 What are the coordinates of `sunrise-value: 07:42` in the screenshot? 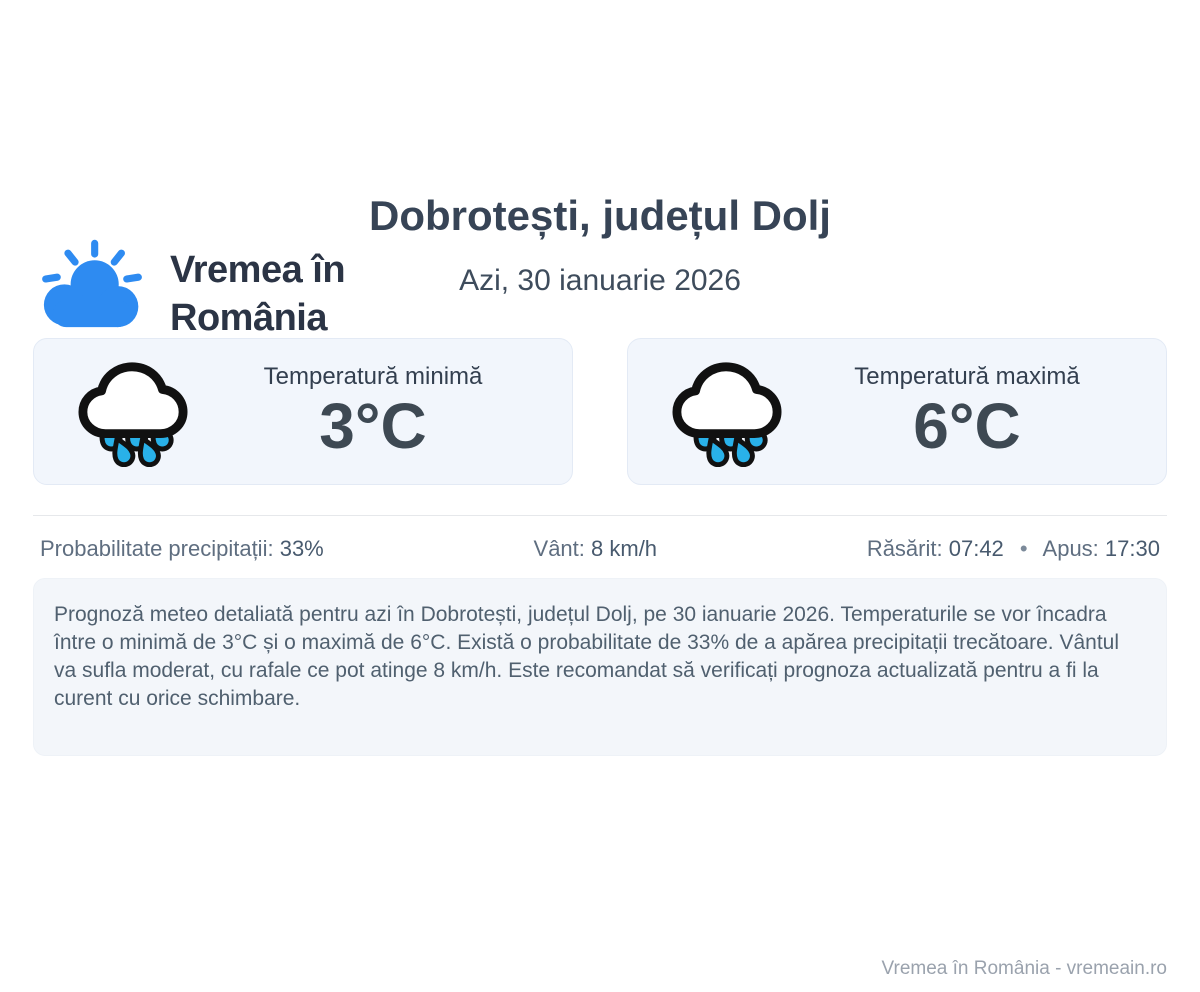 It's located at (976, 548).